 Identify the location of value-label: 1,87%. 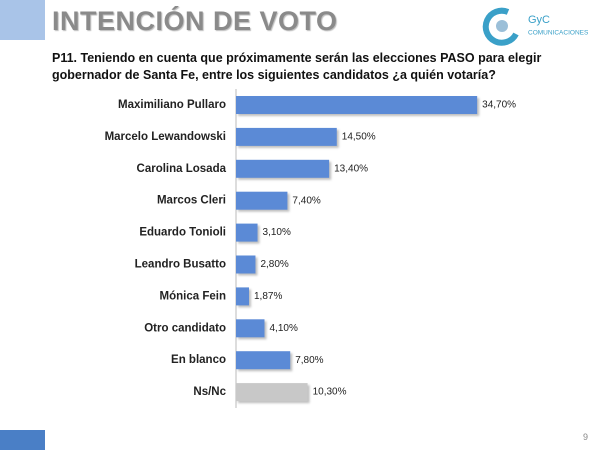
(268, 296).